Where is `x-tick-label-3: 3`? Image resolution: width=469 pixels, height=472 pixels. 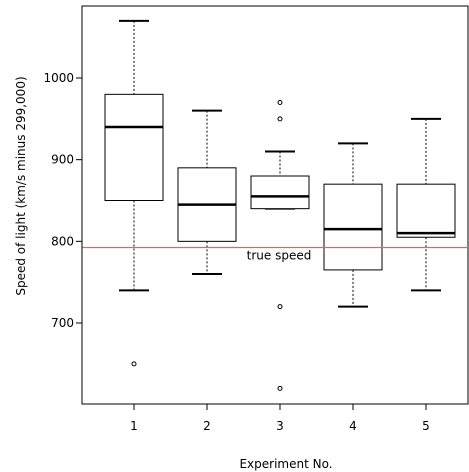 x-tick-label-3: 3 is located at coordinates (280, 426).